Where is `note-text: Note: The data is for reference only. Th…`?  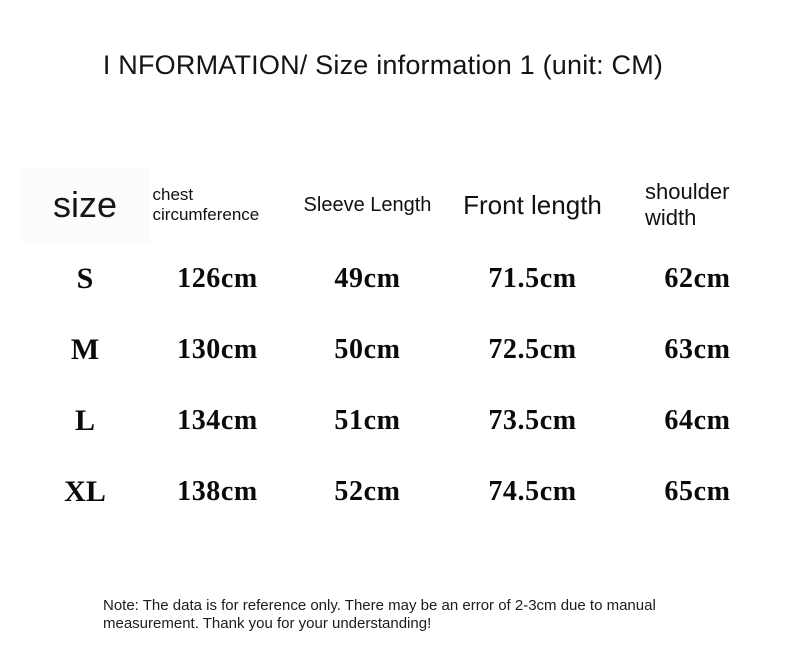 note-text: Note: The data is for reference only. Th… is located at coordinates (379, 614).